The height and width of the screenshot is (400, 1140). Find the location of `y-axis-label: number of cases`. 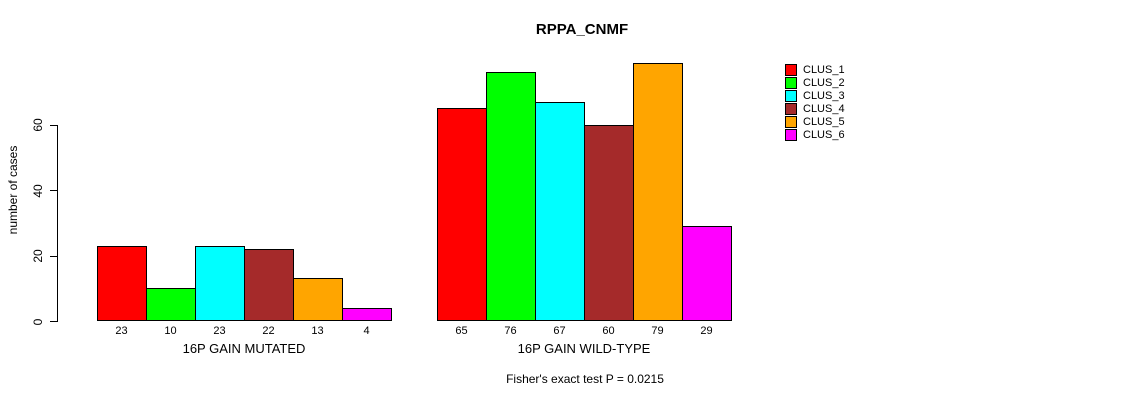

y-axis-label: number of cases is located at coordinates (13, 190).